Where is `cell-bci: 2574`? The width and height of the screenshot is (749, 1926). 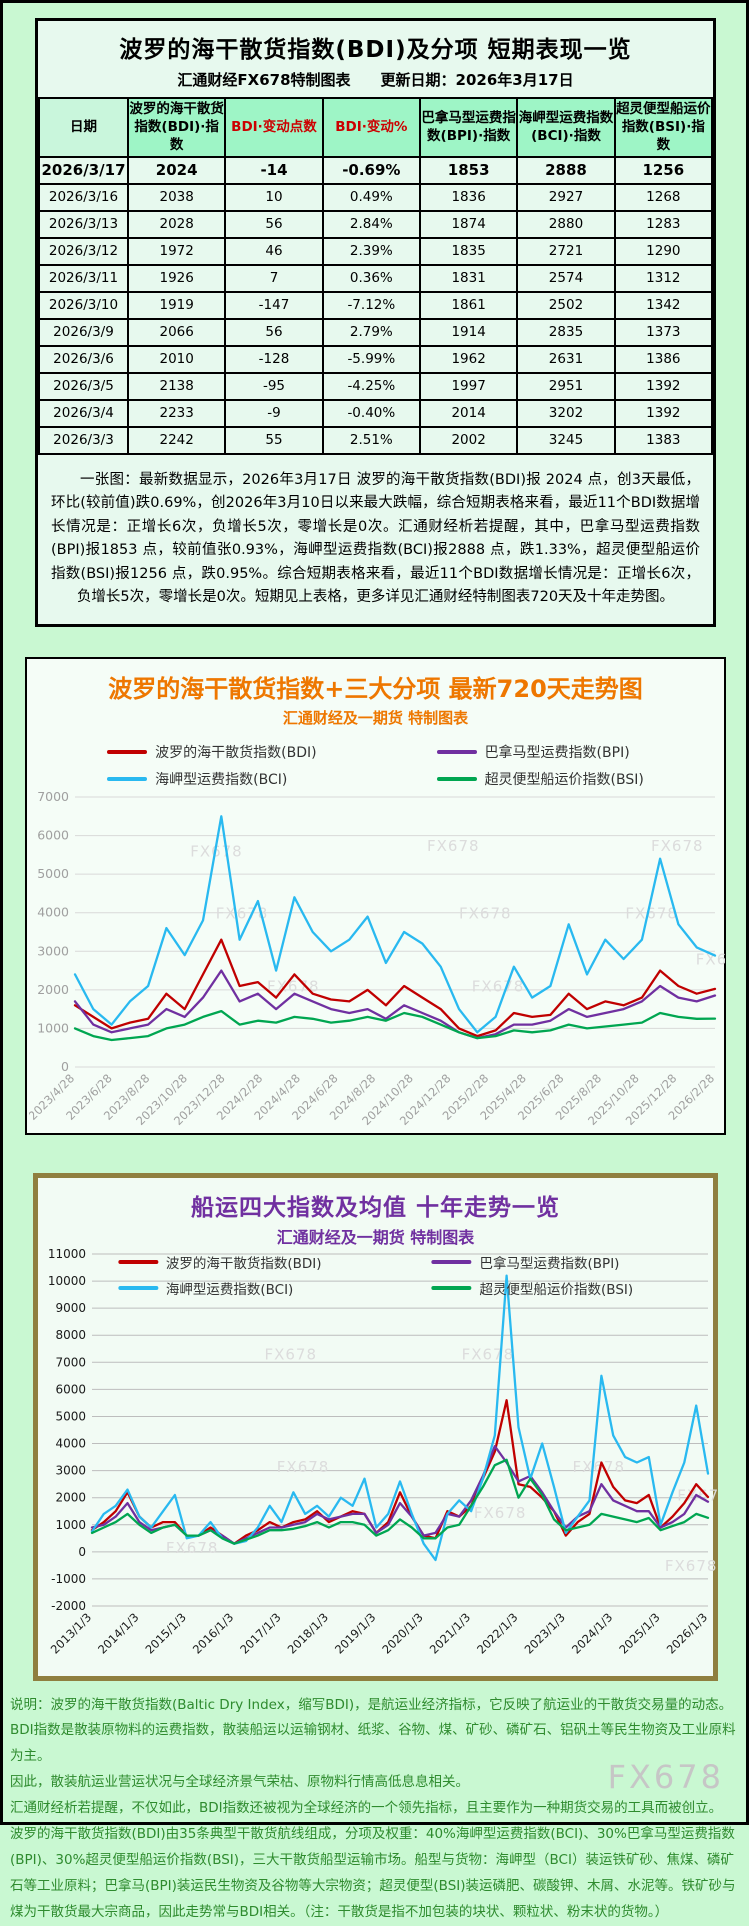
cell-bci: 2574 is located at coordinates (566, 278).